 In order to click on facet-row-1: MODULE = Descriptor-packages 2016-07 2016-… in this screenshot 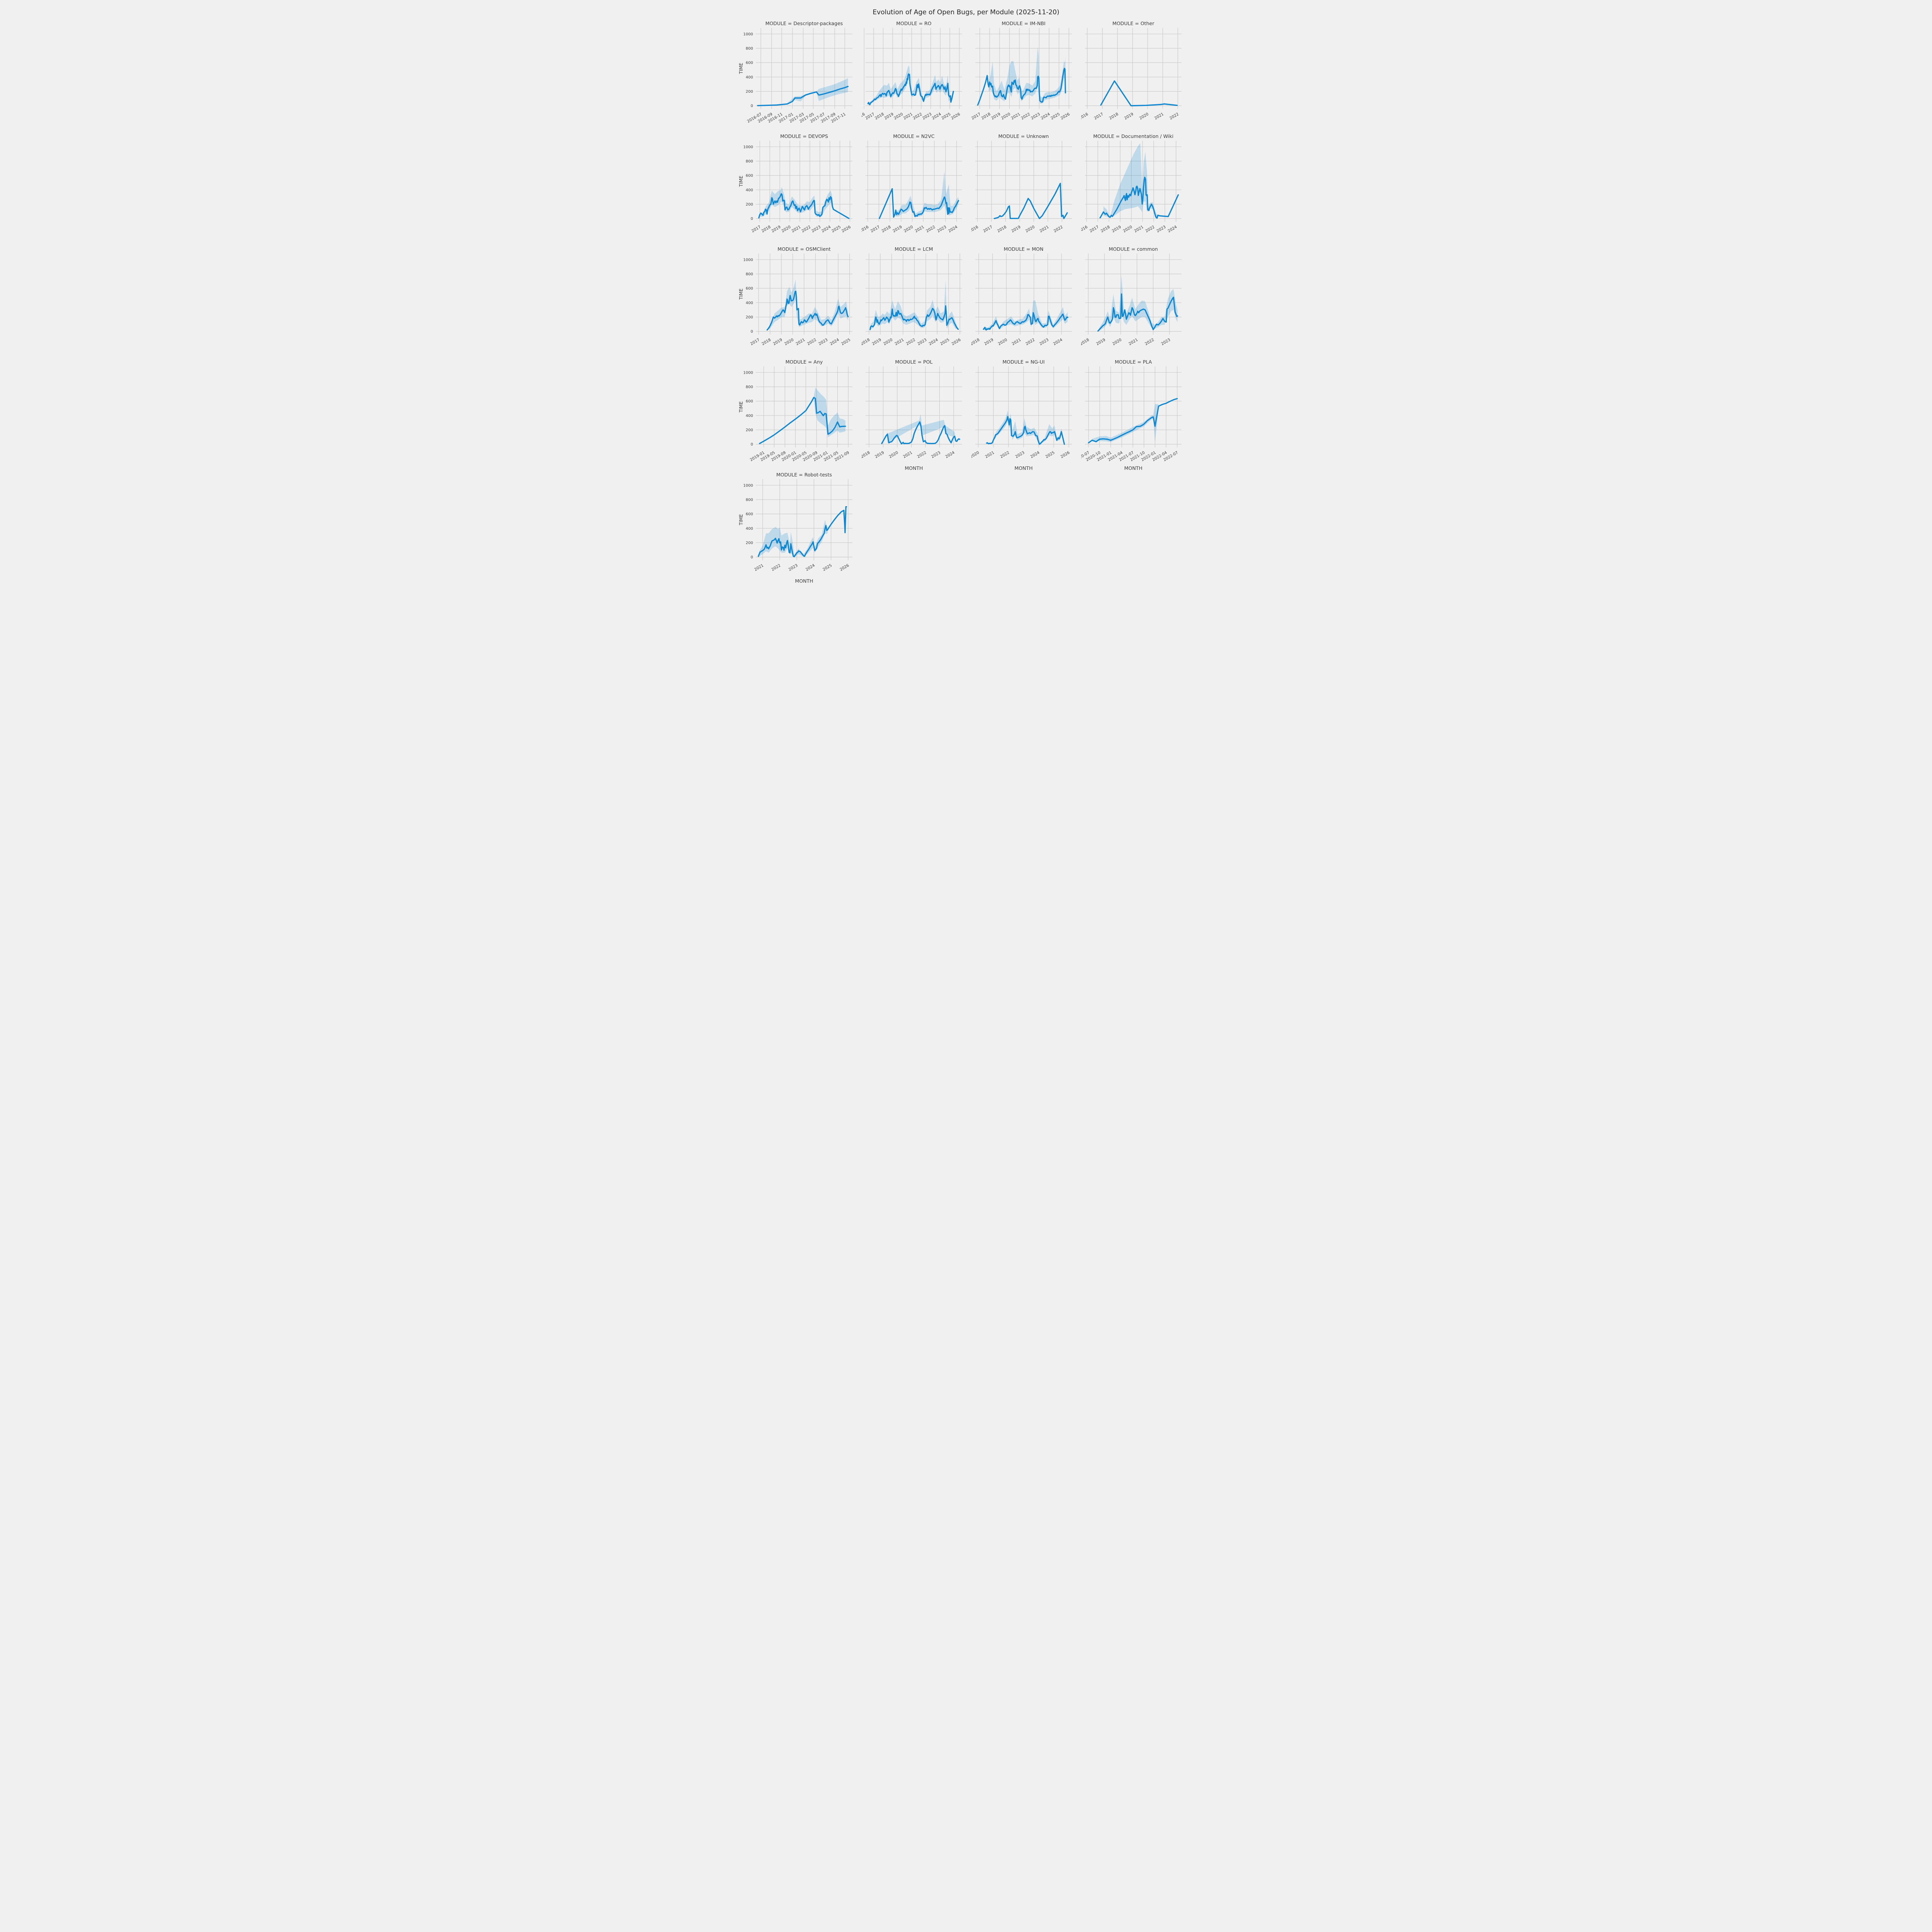, I will do `click(966, 77)`.